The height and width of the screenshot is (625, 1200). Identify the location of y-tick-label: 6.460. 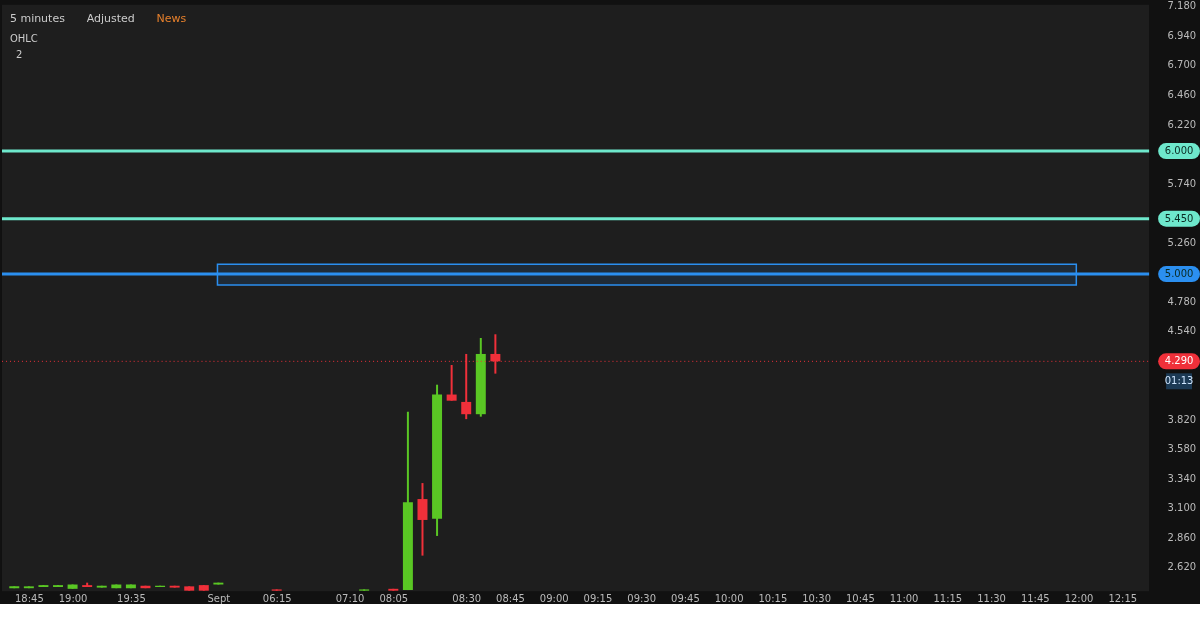
(1182, 94).